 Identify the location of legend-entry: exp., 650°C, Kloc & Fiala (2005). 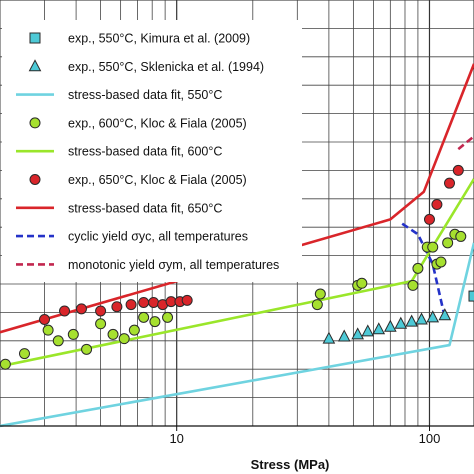
(138, 180).